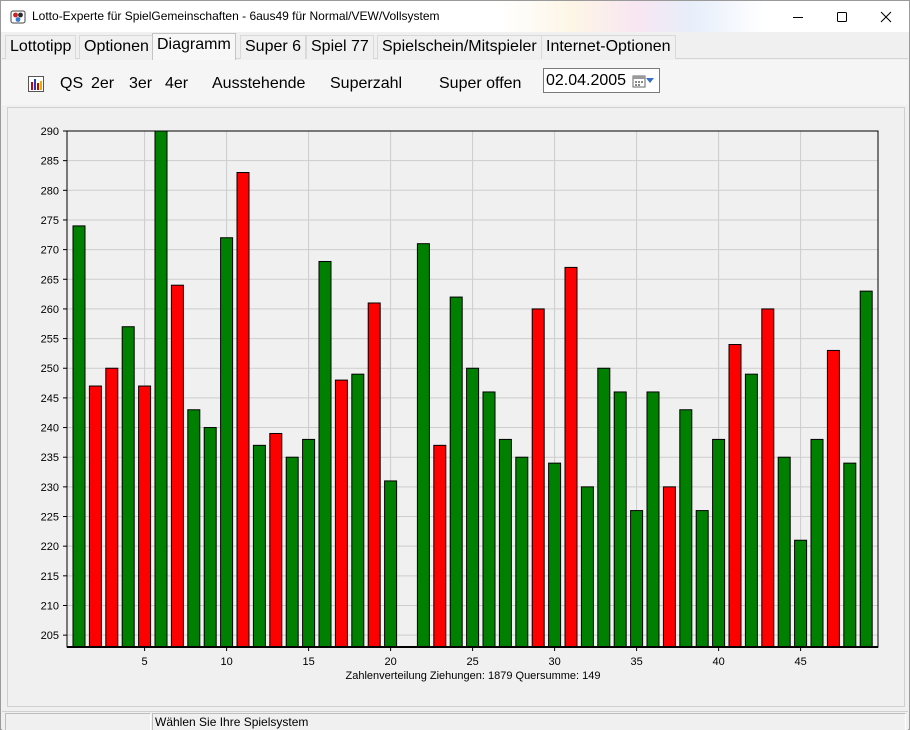 The image size is (910, 730). What do you see at coordinates (36, 84) in the screenshot?
I see `bar-chart-icon` at bounding box center [36, 84].